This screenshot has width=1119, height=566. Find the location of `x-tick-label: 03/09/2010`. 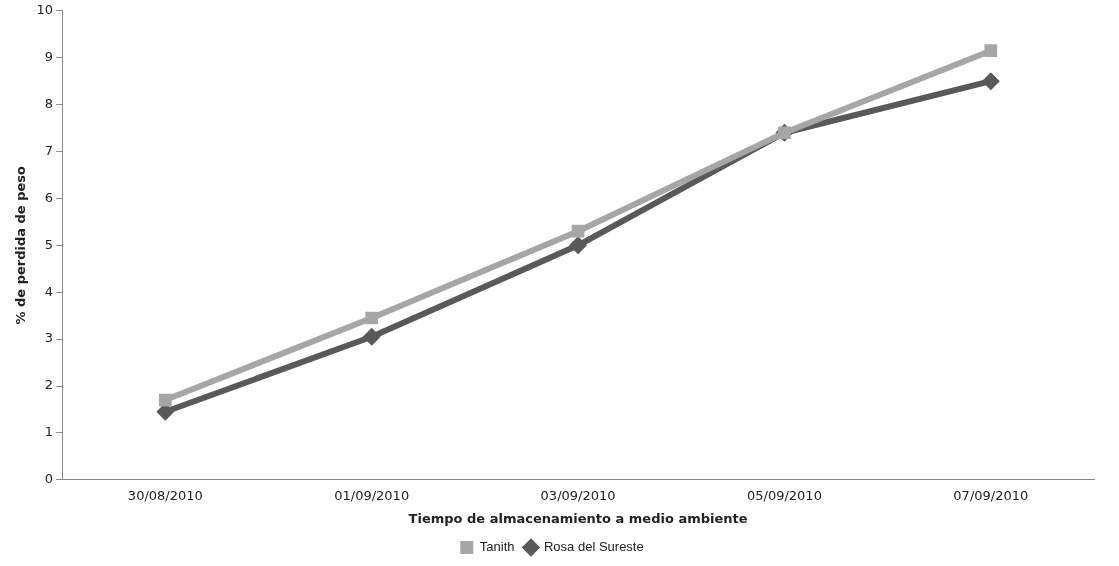

x-tick-label: 03/09/2010 is located at coordinates (578, 495).